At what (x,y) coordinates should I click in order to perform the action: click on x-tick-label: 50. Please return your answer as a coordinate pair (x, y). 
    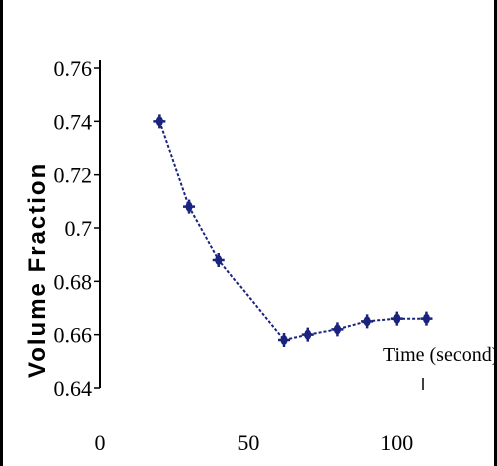
    Looking at the image, I should click on (248, 442).